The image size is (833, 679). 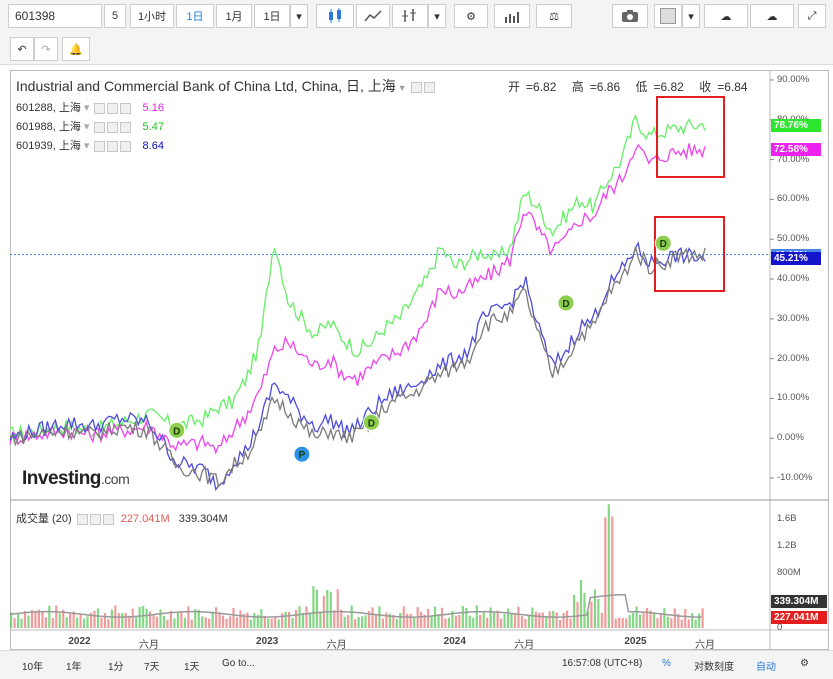 I want to click on camera-icon, so click(x=630, y=16).